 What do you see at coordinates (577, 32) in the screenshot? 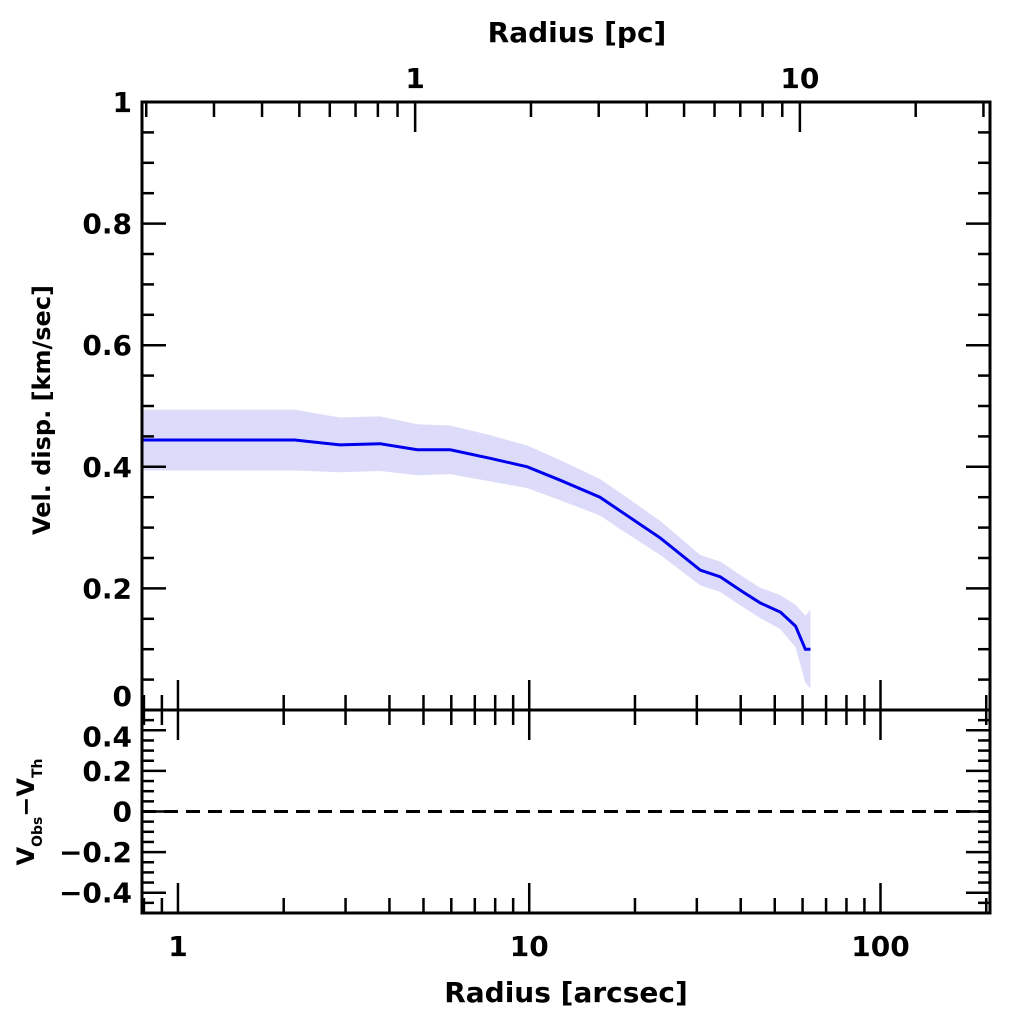
I see `top-x-axis-title: Radius [pc]` at bounding box center [577, 32].